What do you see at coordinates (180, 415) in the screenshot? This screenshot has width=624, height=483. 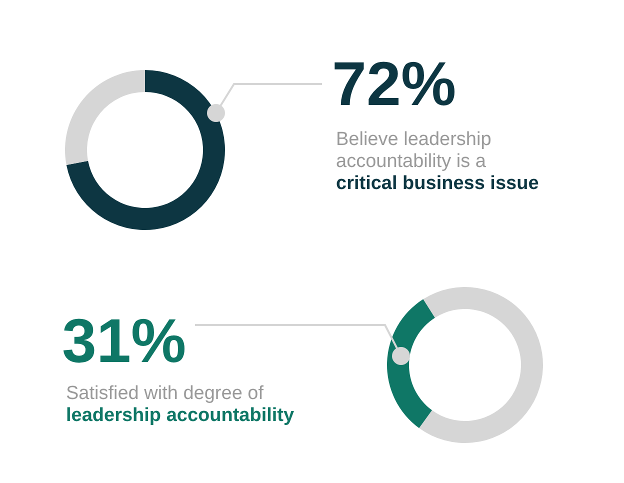 I see `text: leadership accountability` at bounding box center [180, 415].